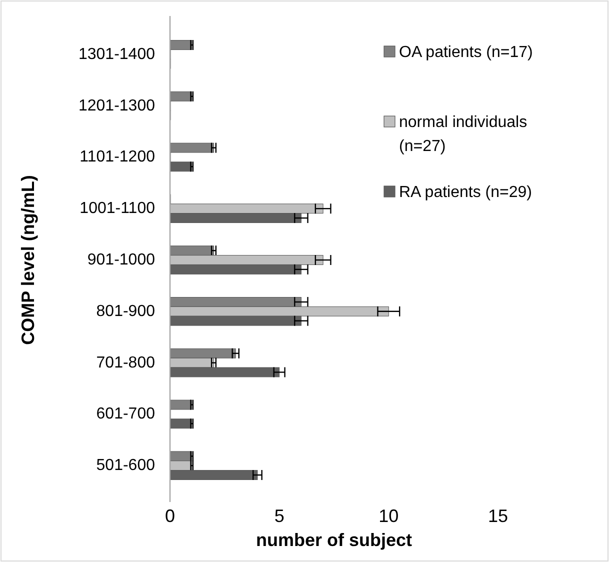  Describe the element at coordinates (334, 540) in the screenshot. I see `x-axis-title: number of subject` at that location.